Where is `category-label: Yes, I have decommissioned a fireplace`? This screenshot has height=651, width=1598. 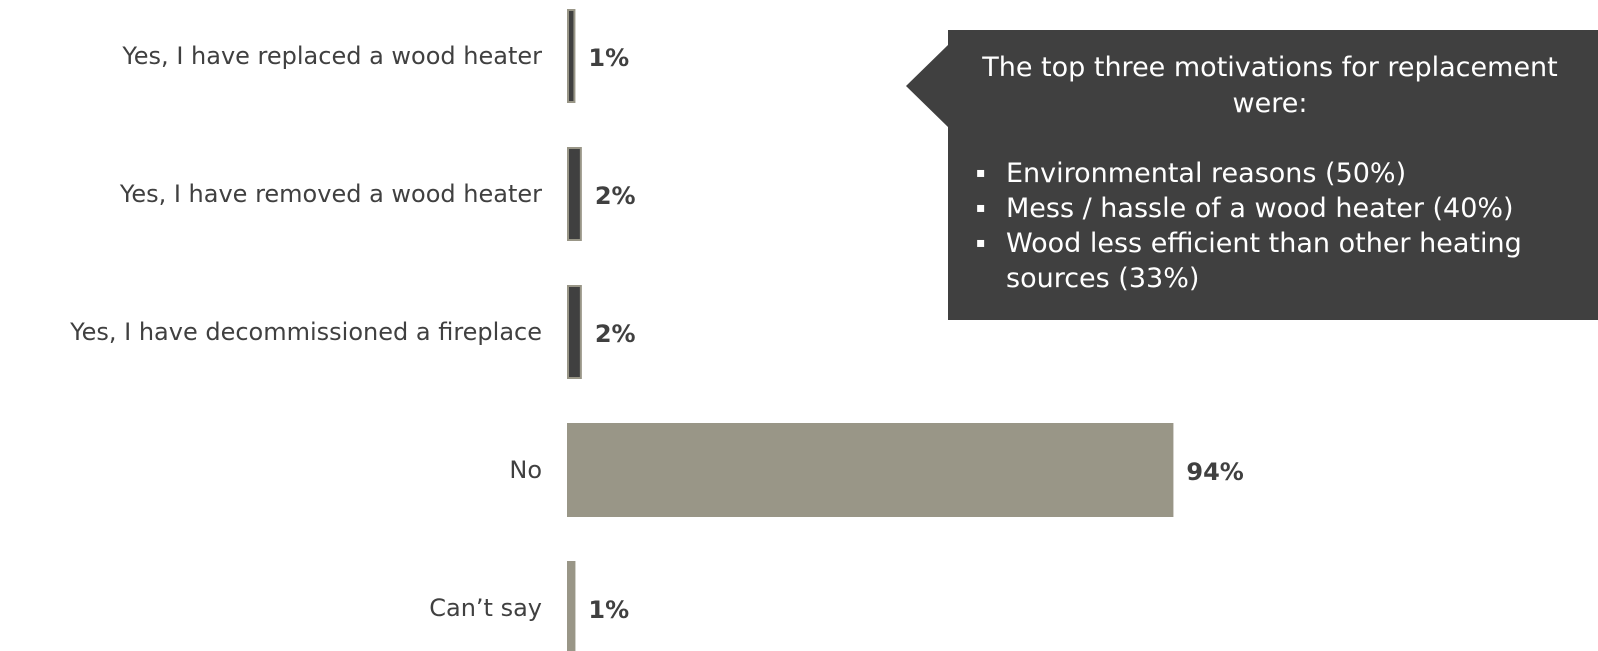 category-label: Yes, I have decommissioned a fireplace is located at coordinates (305, 332).